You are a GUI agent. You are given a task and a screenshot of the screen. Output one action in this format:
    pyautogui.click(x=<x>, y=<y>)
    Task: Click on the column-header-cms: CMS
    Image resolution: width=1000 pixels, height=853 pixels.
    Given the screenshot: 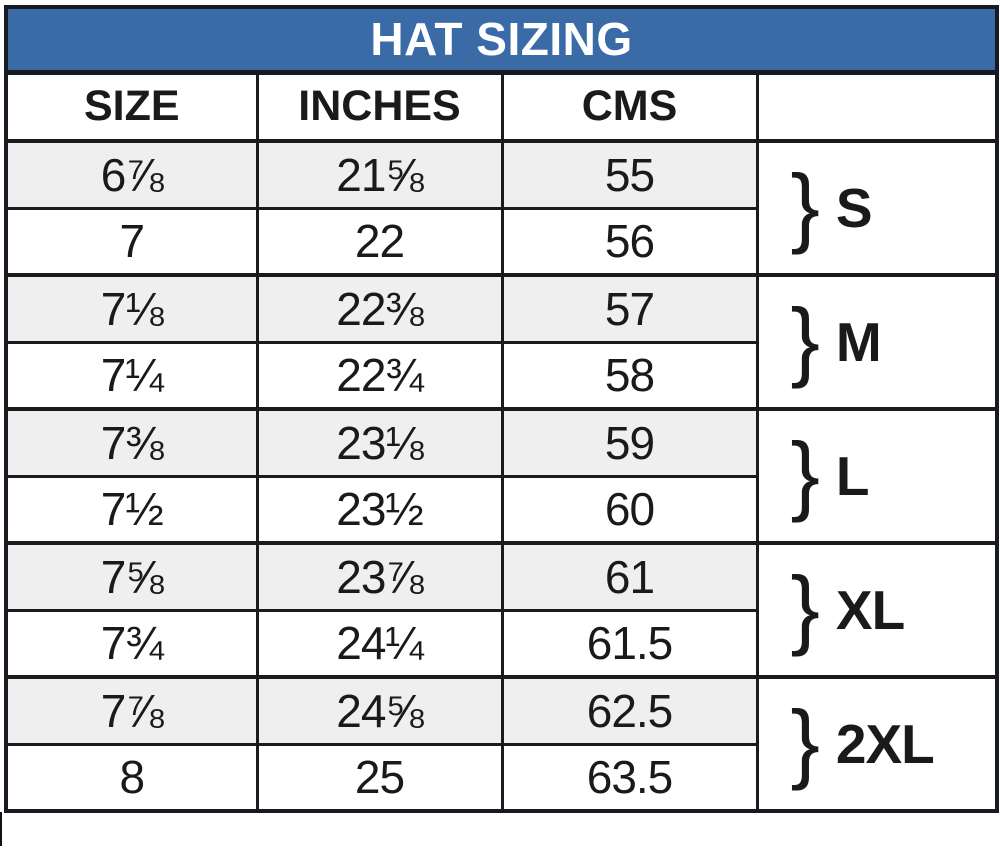 What is the action you would take?
    pyautogui.click(x=629, y=106)
    